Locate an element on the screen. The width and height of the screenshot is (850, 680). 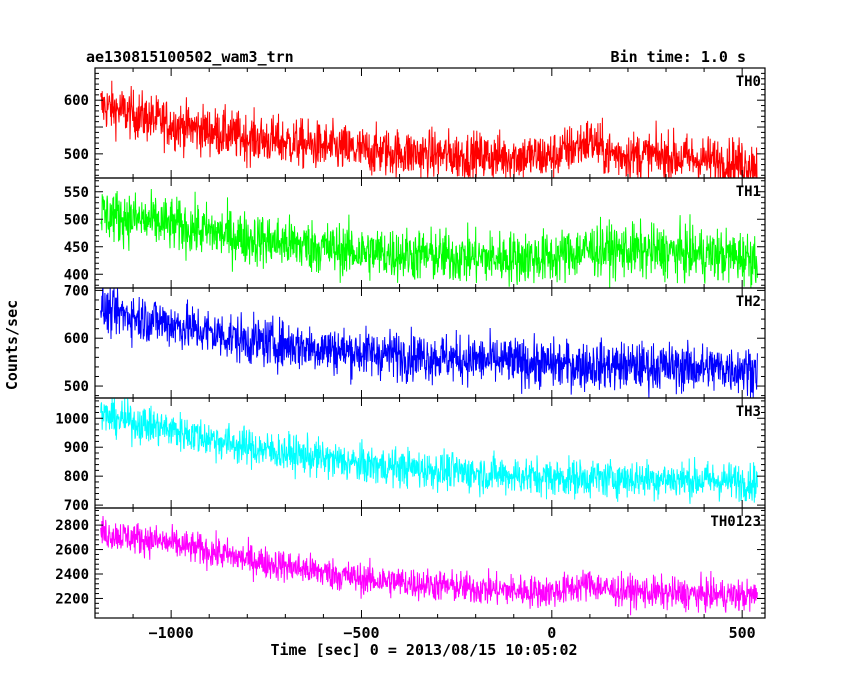
chart-title: ae130815100502_wam3_trn is located at coordinates (190, 57).